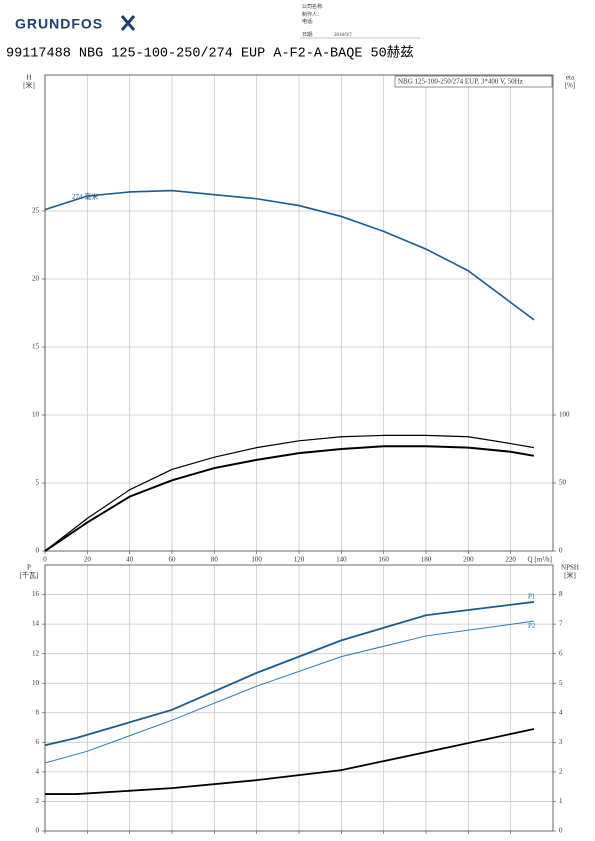  Describe the element at coordinates (426, 560) in the screenshot. I see `x-tick-label: 180` at that location.